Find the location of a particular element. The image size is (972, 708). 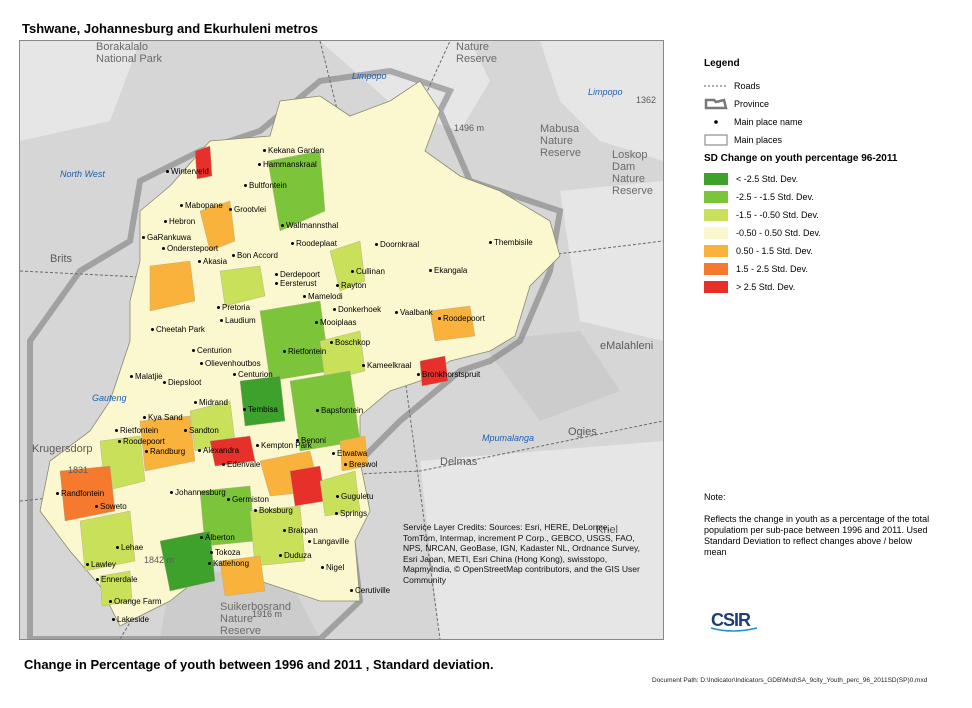

region-label: Gauteng is located at coordinates (109, 398).